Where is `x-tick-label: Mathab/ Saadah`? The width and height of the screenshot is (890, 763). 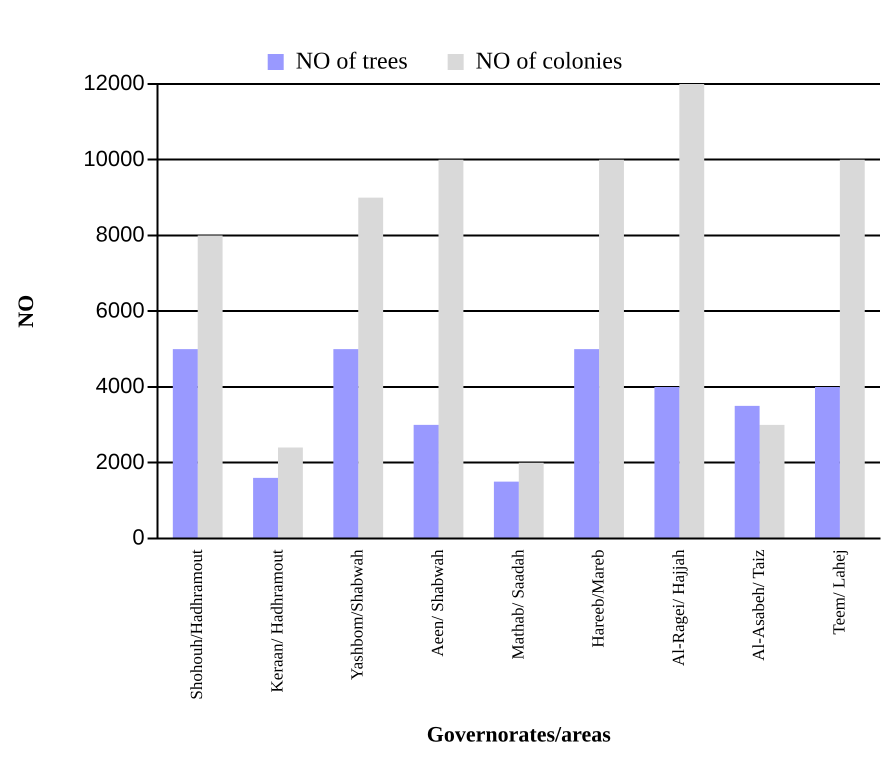
x-tick-label: Mathab/ Saadah is located at coordinates (518, 604).